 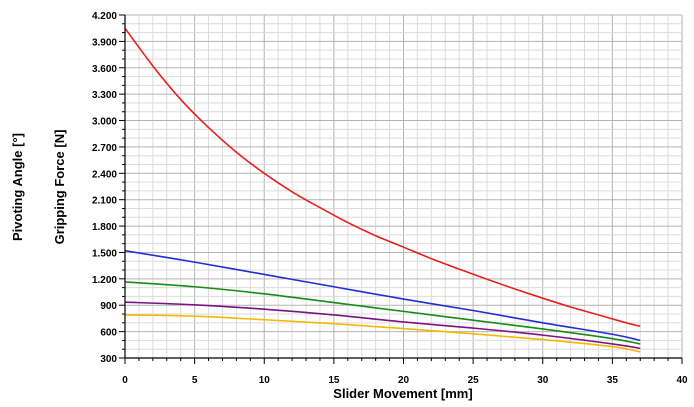 I want to click on y-tick-label: 1.500, so click(x=104, y=253).